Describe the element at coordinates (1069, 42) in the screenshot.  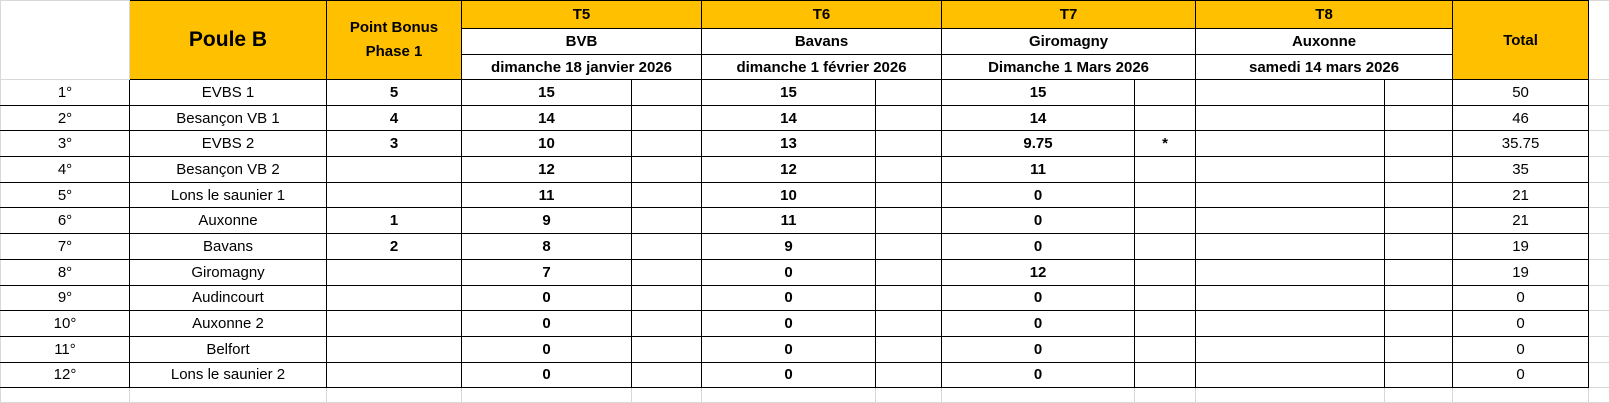
I see `venue-label: Giromagny` at that location.